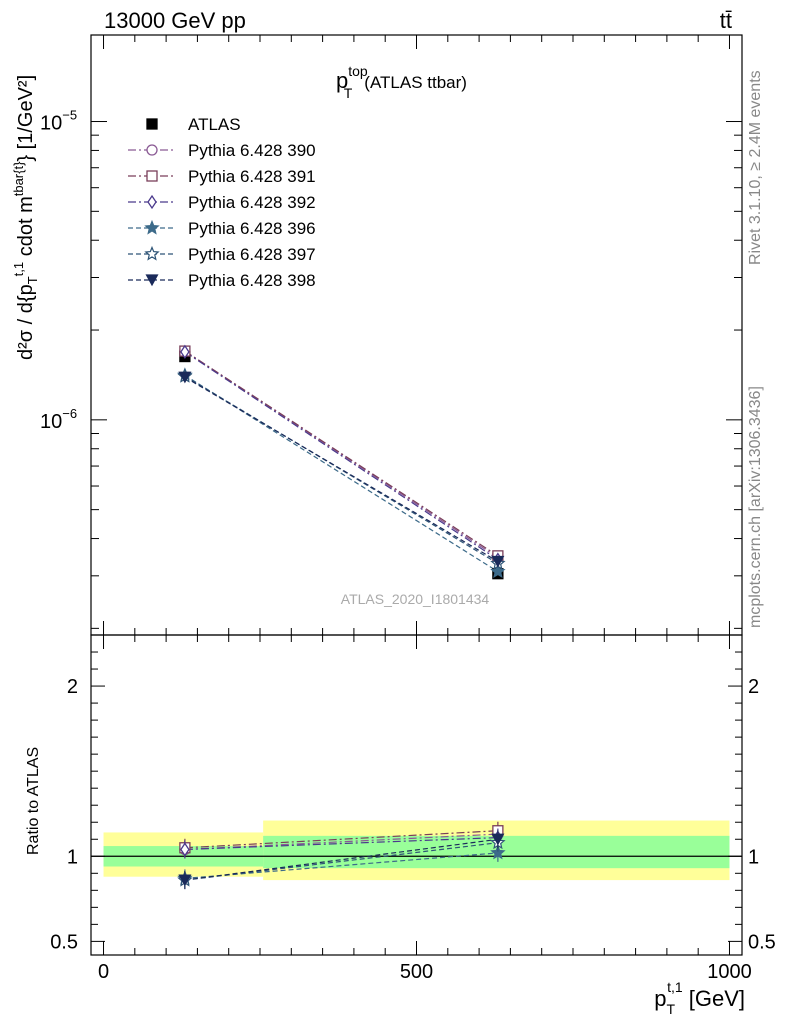 This screenshot has height=1024, width=786. I want to click on main-y-axis-label: d²σ / d{pTt,1 cdot mtbar{t}} [1/GeV²], so click(25, 217).